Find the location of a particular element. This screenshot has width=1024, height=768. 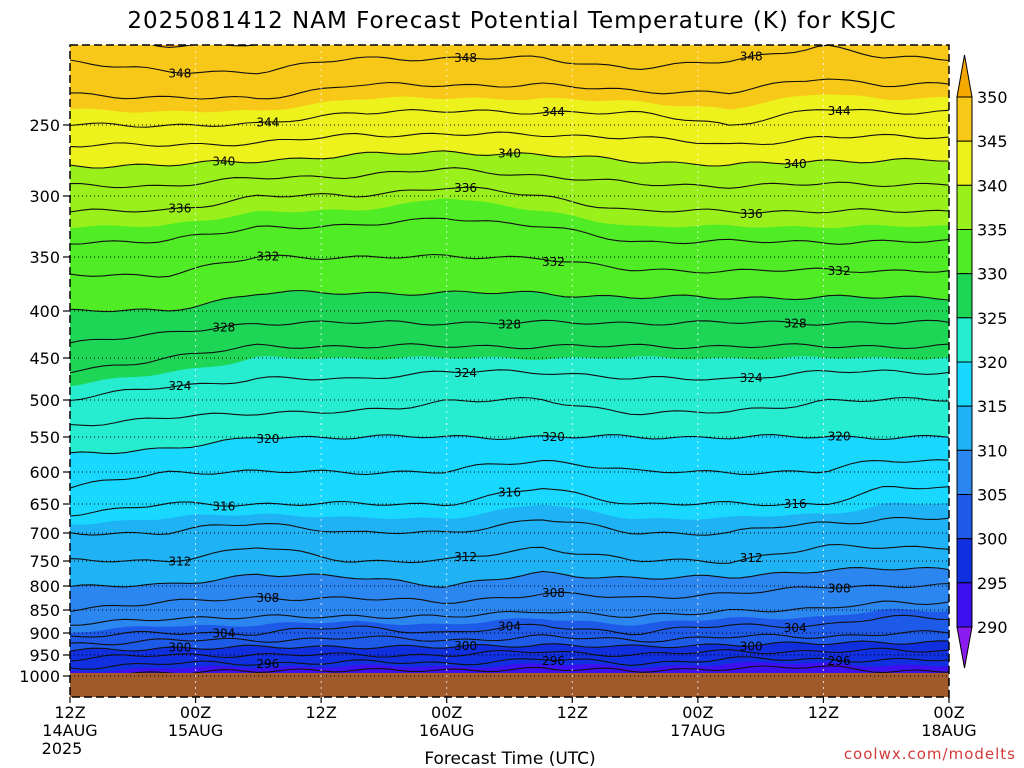

x-tick-label-date: 17AUG is located at coordinates (697, 730).